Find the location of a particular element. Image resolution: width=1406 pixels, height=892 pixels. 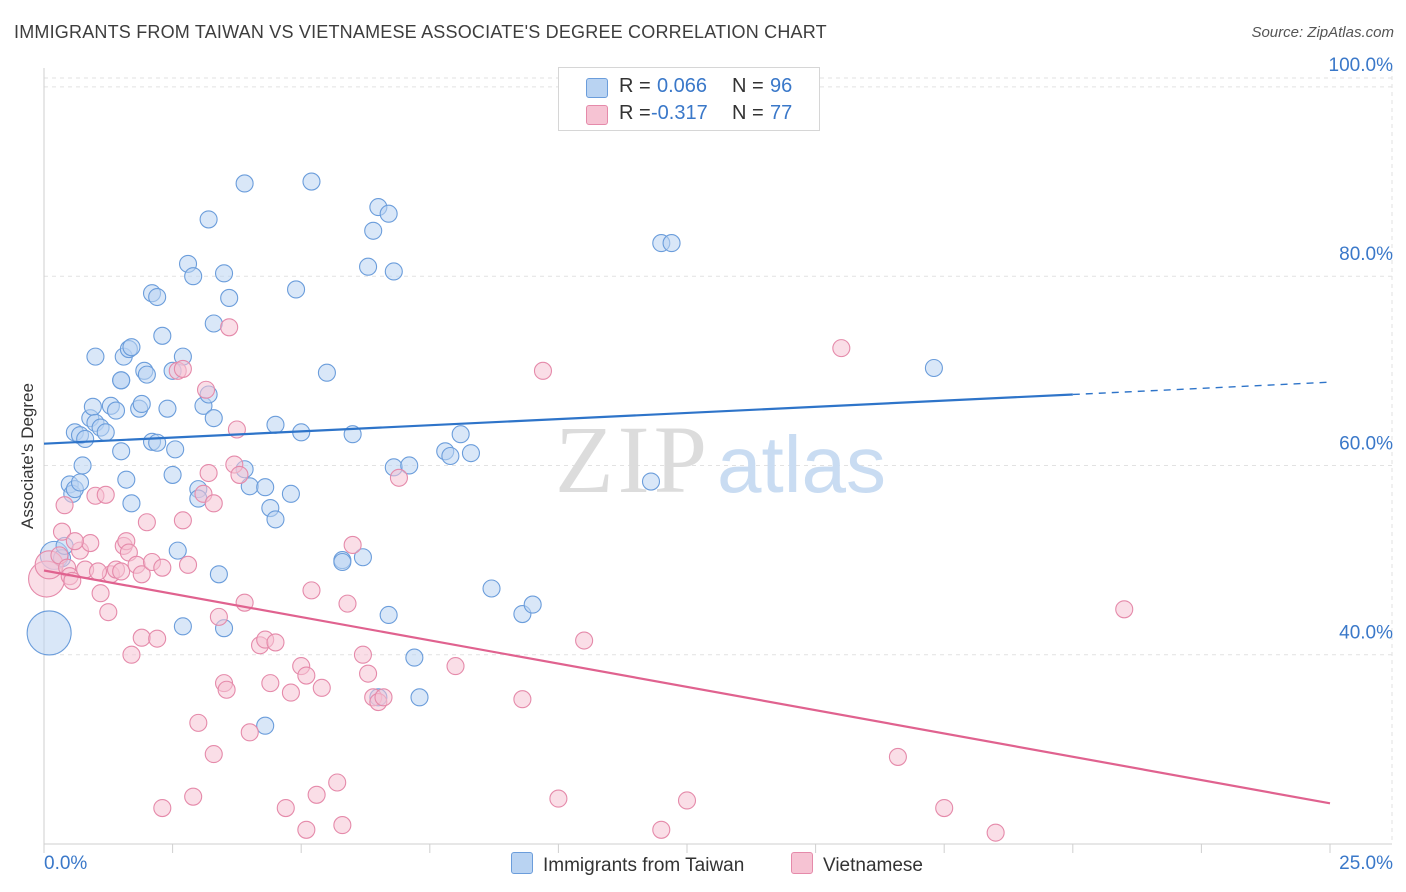

watermark: ZIP atlas is located at coordinates (720, 459).